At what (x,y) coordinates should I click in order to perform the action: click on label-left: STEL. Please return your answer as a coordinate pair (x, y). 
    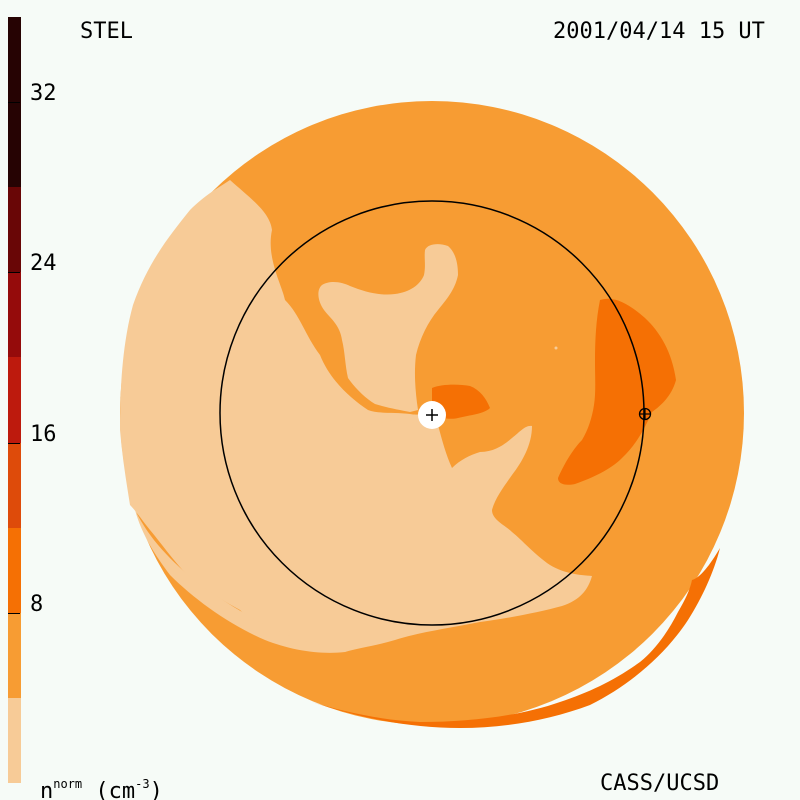
    Looking at the image, I should click on (106, 31).